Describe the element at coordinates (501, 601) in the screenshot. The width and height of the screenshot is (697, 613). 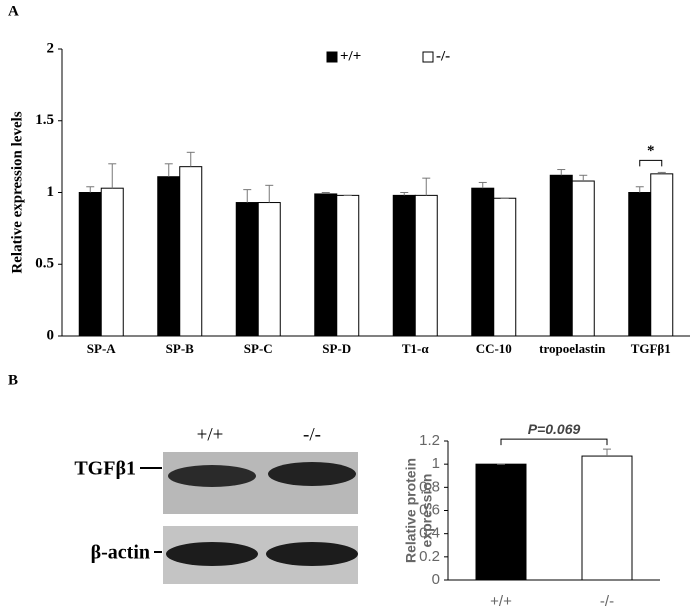
I see `x-tick-label: +/+` at that location.